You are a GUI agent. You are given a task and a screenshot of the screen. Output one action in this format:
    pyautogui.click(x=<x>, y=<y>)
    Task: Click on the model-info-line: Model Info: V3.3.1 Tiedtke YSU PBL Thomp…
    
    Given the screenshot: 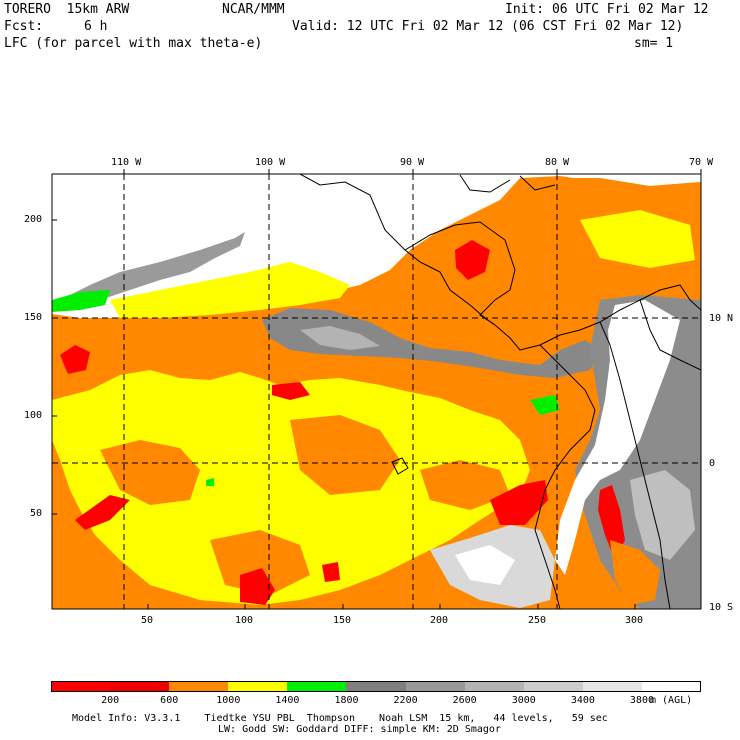 What is the action you would take?
    pyautogui.click(x=340, y=718)
    